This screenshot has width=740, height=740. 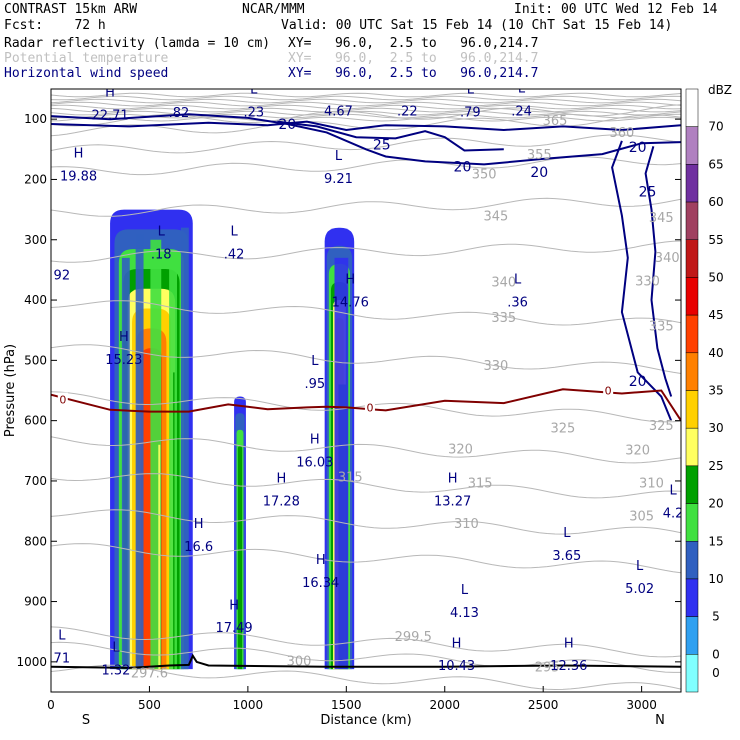 What do you see at coordinates (233, 628) in the screenshot?
I see `extremum-value-25: 17.49` at bounding box center [233, 628].